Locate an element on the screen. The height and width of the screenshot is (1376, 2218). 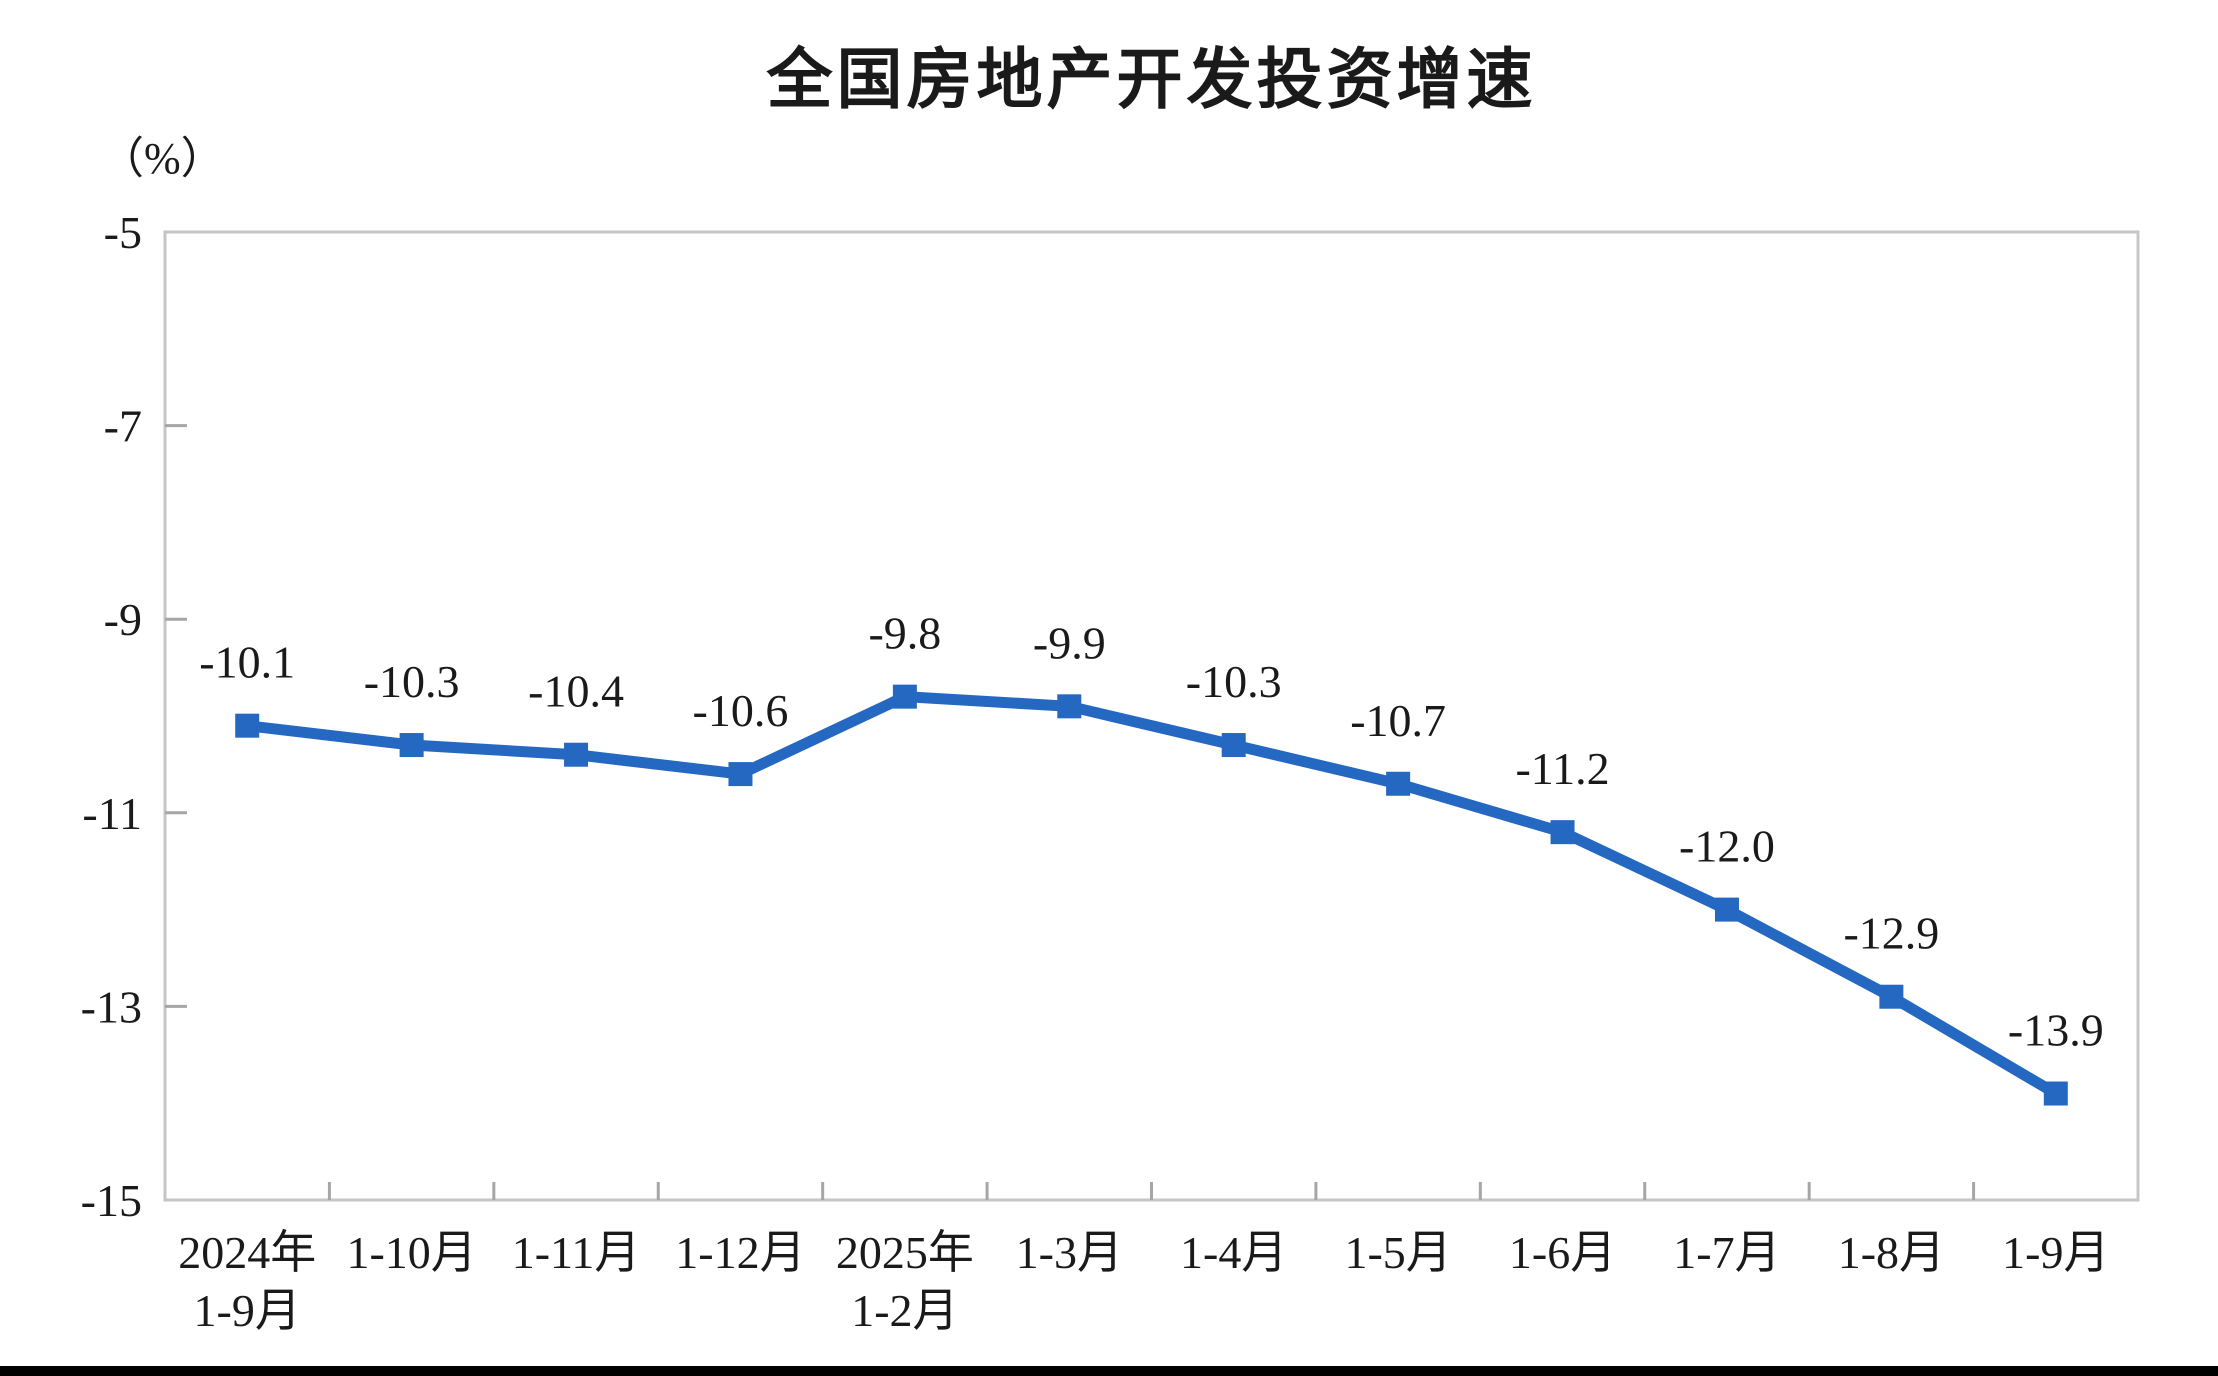
bottom-black-bar is located at coordinates (1109, 1371).